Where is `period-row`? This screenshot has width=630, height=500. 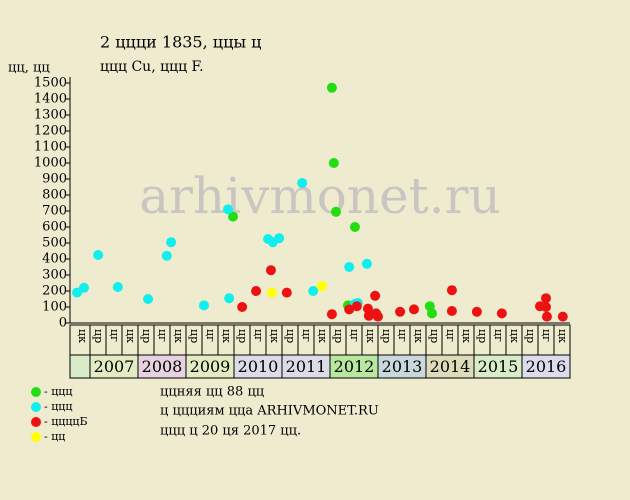 period-row is located at coordinates (320, 340).